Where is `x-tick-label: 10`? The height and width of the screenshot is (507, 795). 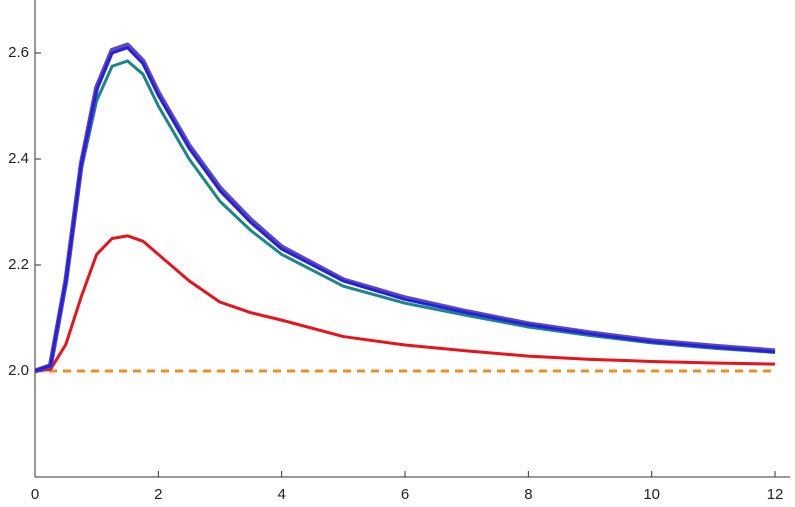
x-tick-label: 10 is located at coordinates (651, 494).